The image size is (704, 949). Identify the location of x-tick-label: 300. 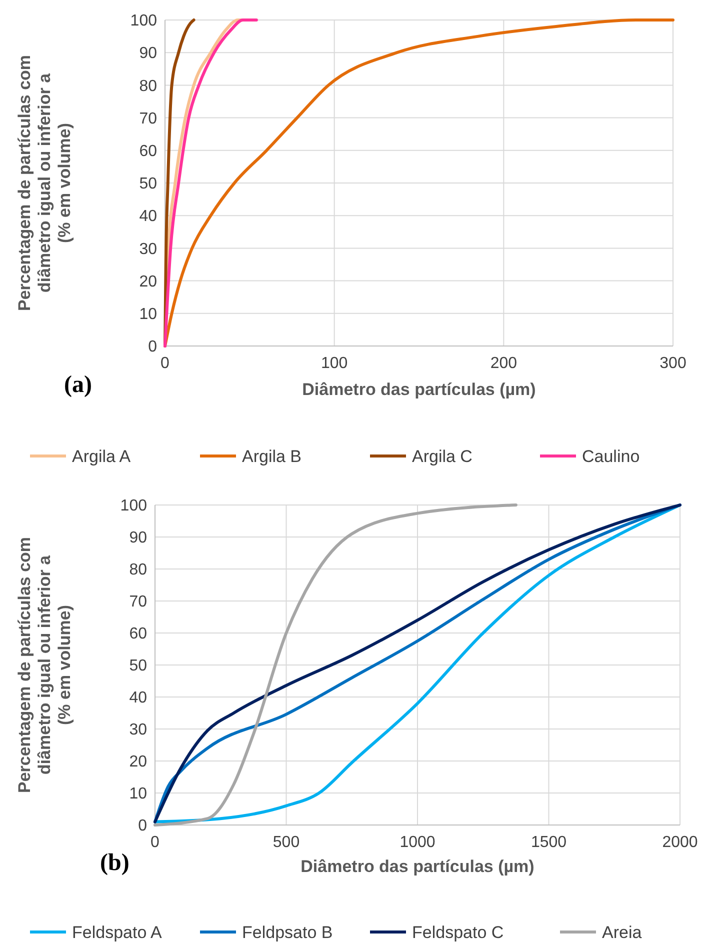
(673, 363).